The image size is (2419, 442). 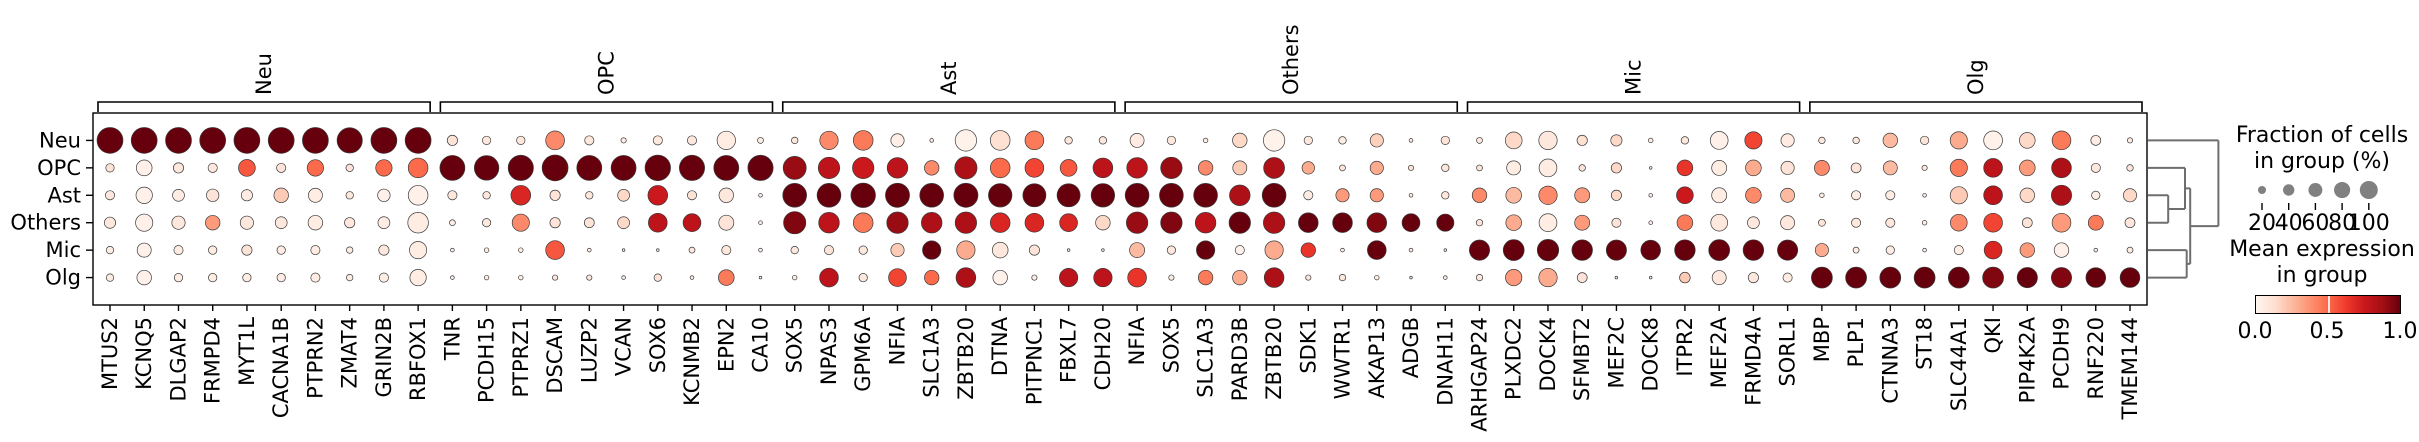 I want to click on dot-others-pcdh9, so click(x=2061, y=222).